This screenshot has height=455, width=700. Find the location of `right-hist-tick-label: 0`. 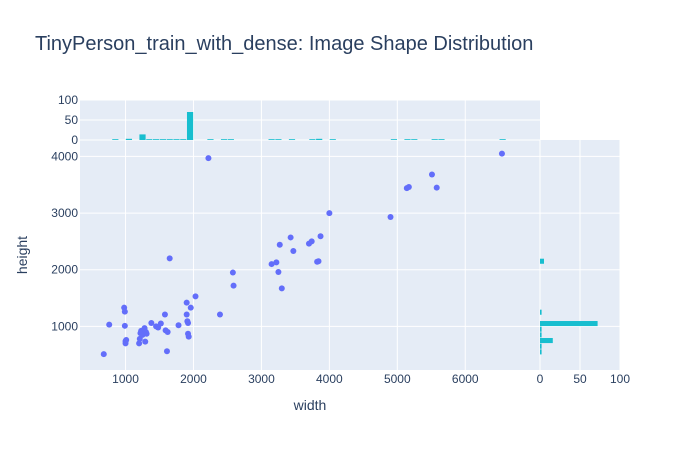

right-hist-tick-label: 0 is located at coordinates (540, 379).